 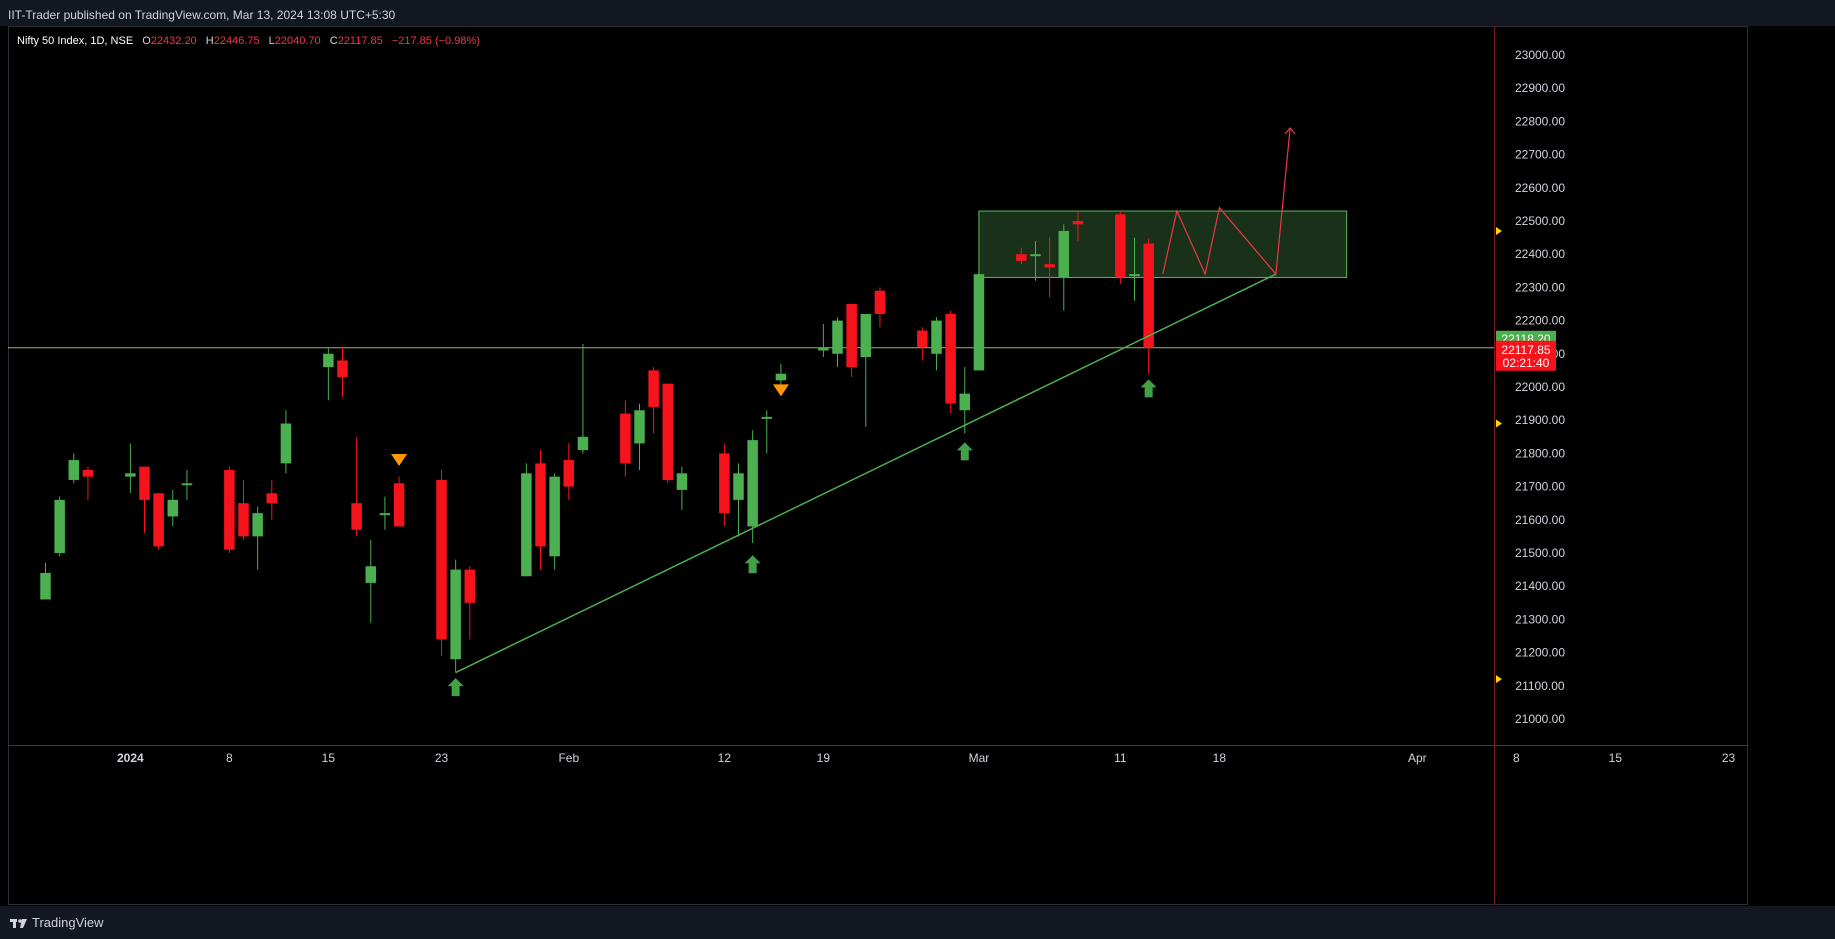 What do you see at coordinates (57, 922) in the screenshot?
I see `tradingview-brand: TradingView` at bounding box center [57, 922].